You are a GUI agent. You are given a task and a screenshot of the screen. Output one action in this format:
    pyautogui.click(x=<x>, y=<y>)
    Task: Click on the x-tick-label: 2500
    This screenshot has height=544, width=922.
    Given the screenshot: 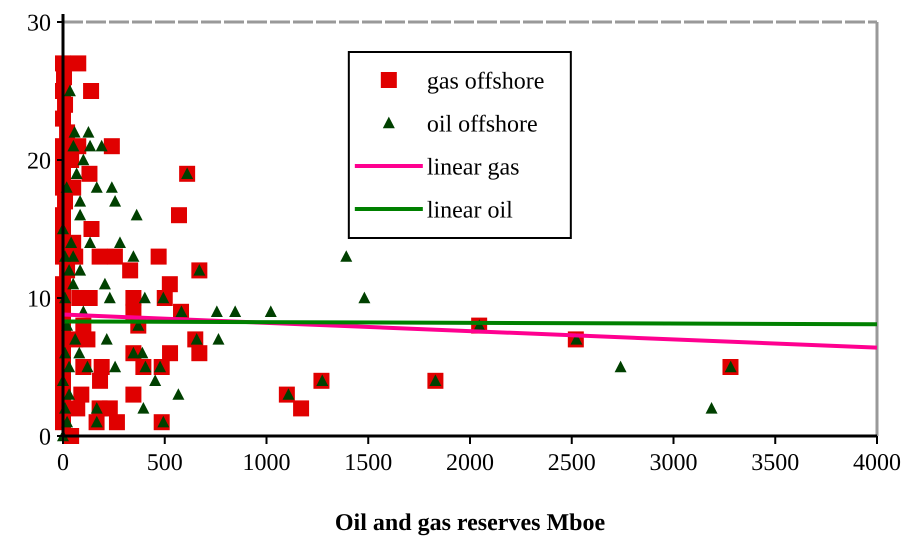 What is the action you would take?
    pyautogui.click(x=572, y=463)
    